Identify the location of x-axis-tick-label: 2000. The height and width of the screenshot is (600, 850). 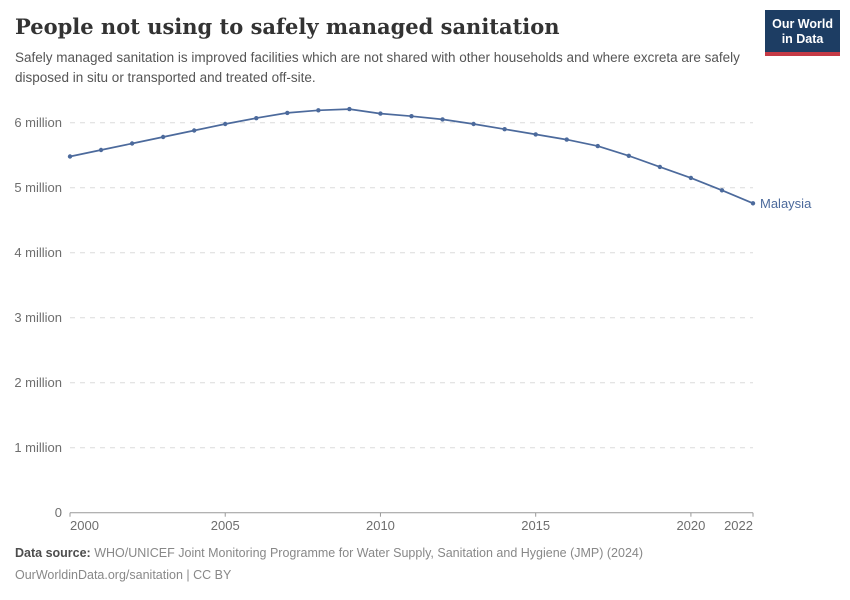
(84, 525).